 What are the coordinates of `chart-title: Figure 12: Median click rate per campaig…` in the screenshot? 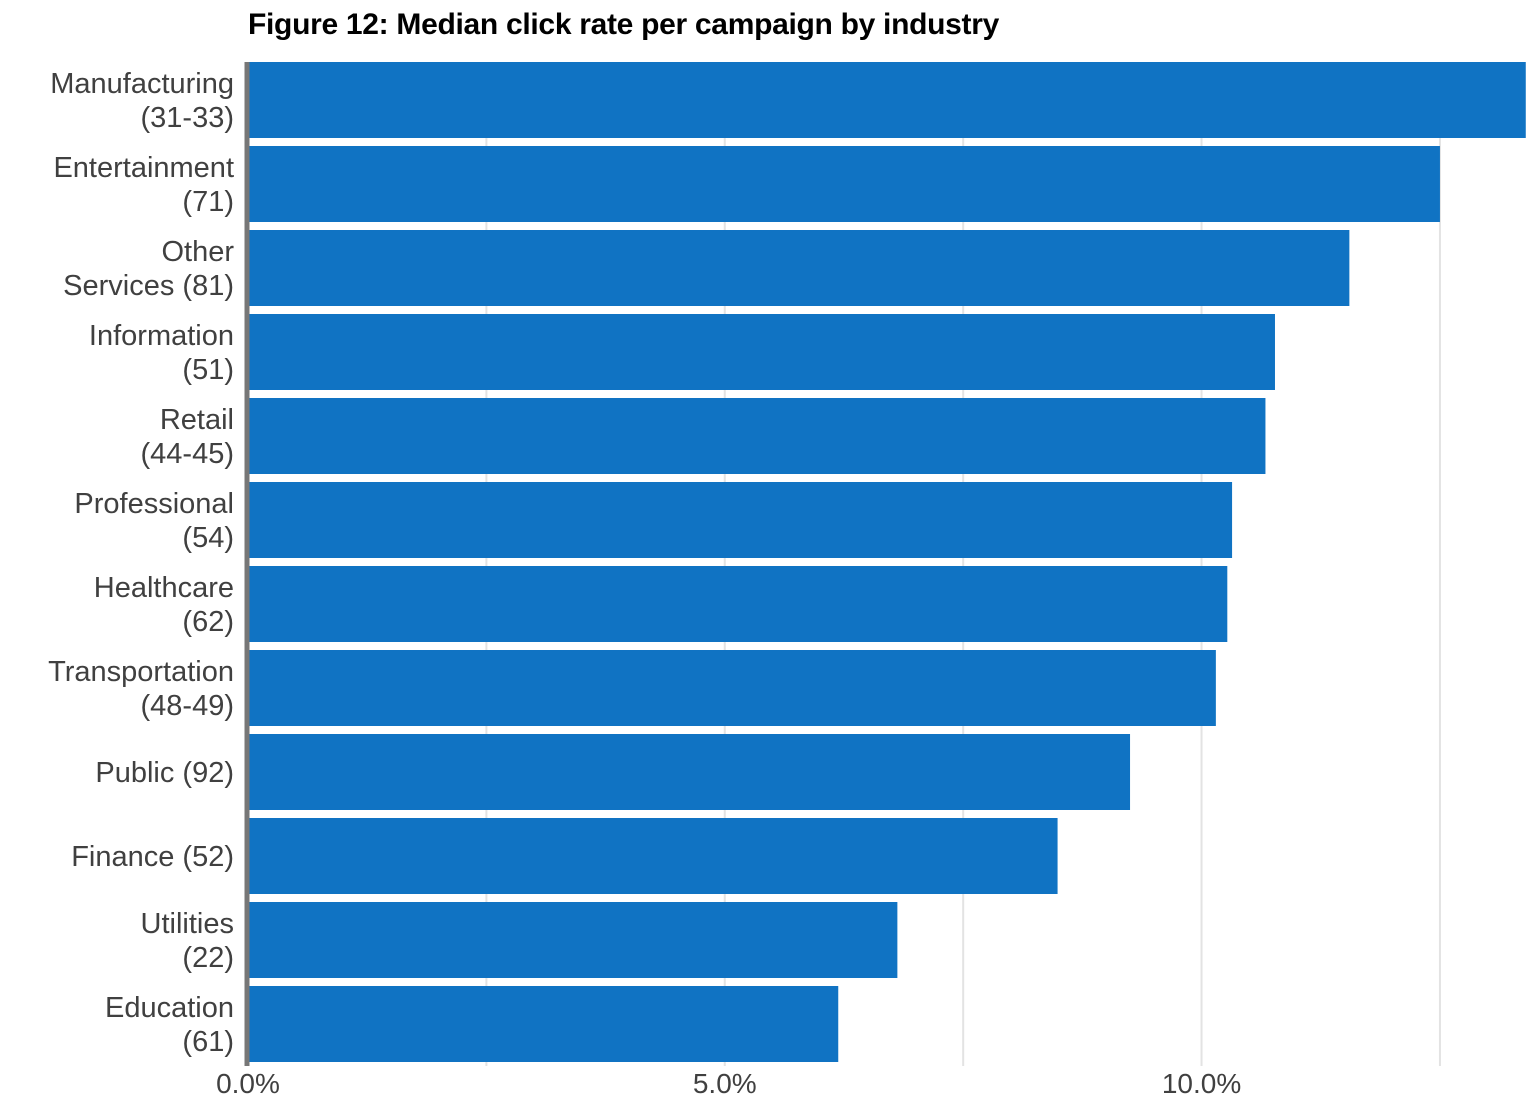 It's located at (623, 24).